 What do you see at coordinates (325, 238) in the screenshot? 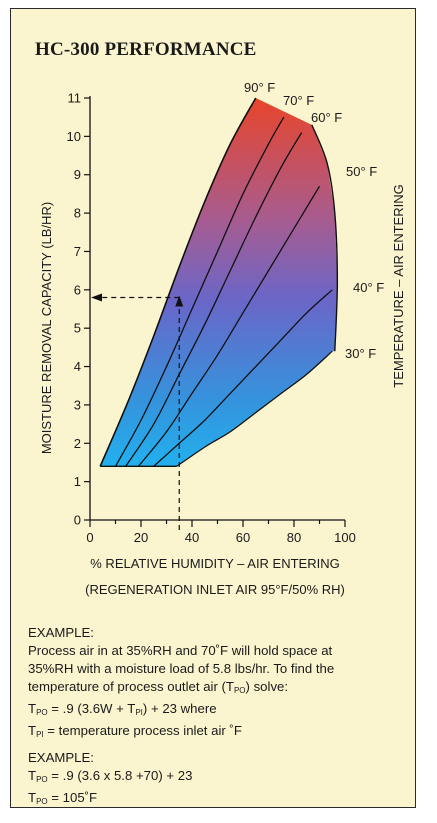
I see `envelope-edge` at bounding box center [325, 238].